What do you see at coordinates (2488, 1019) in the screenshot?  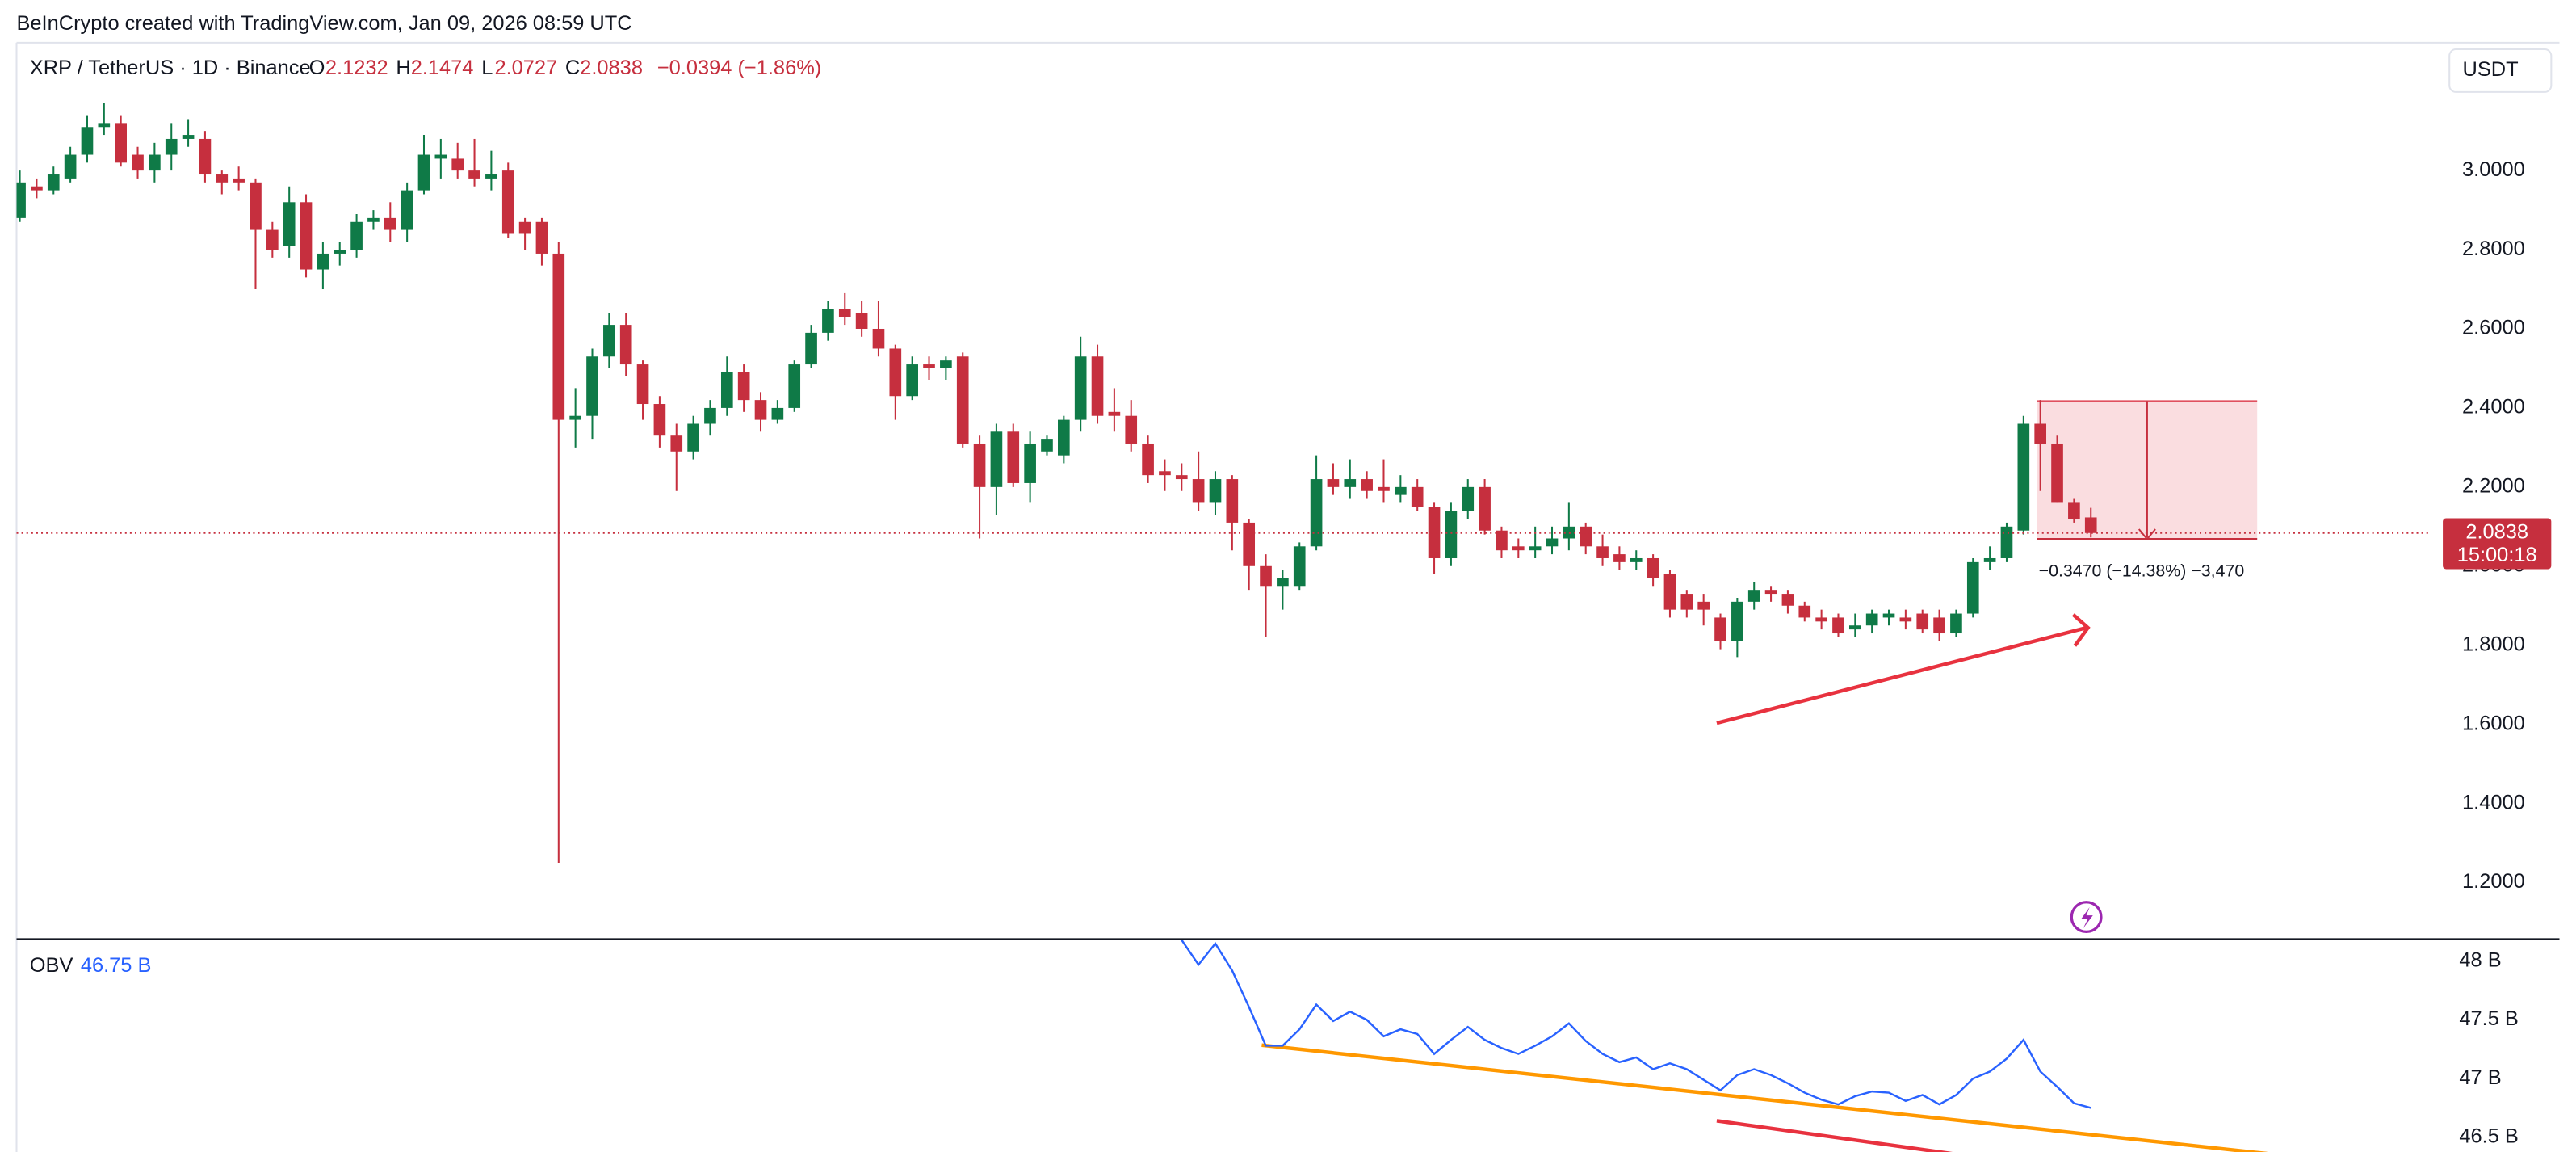 I see `y-tick-label: 47.5 B` at bounding box center [2488, 1019].